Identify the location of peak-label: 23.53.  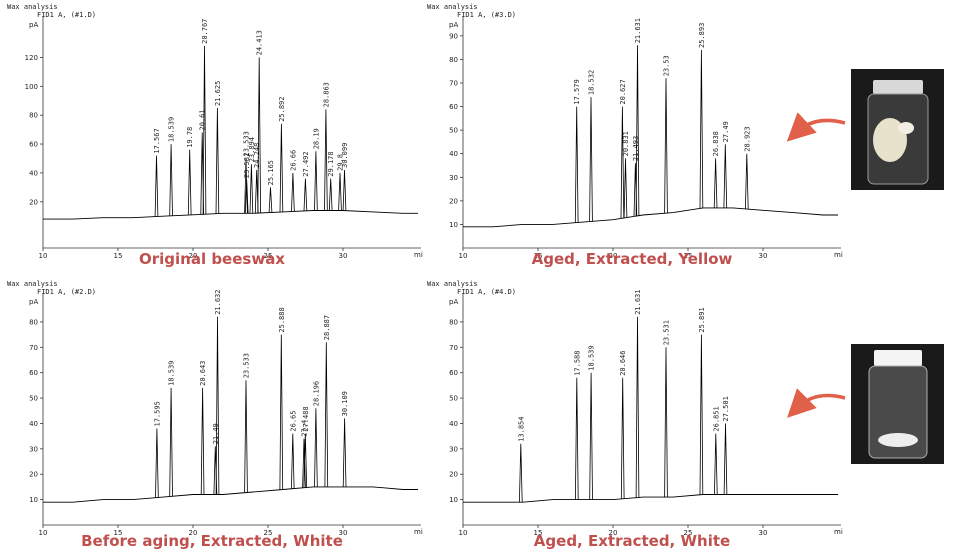
(667, 65).